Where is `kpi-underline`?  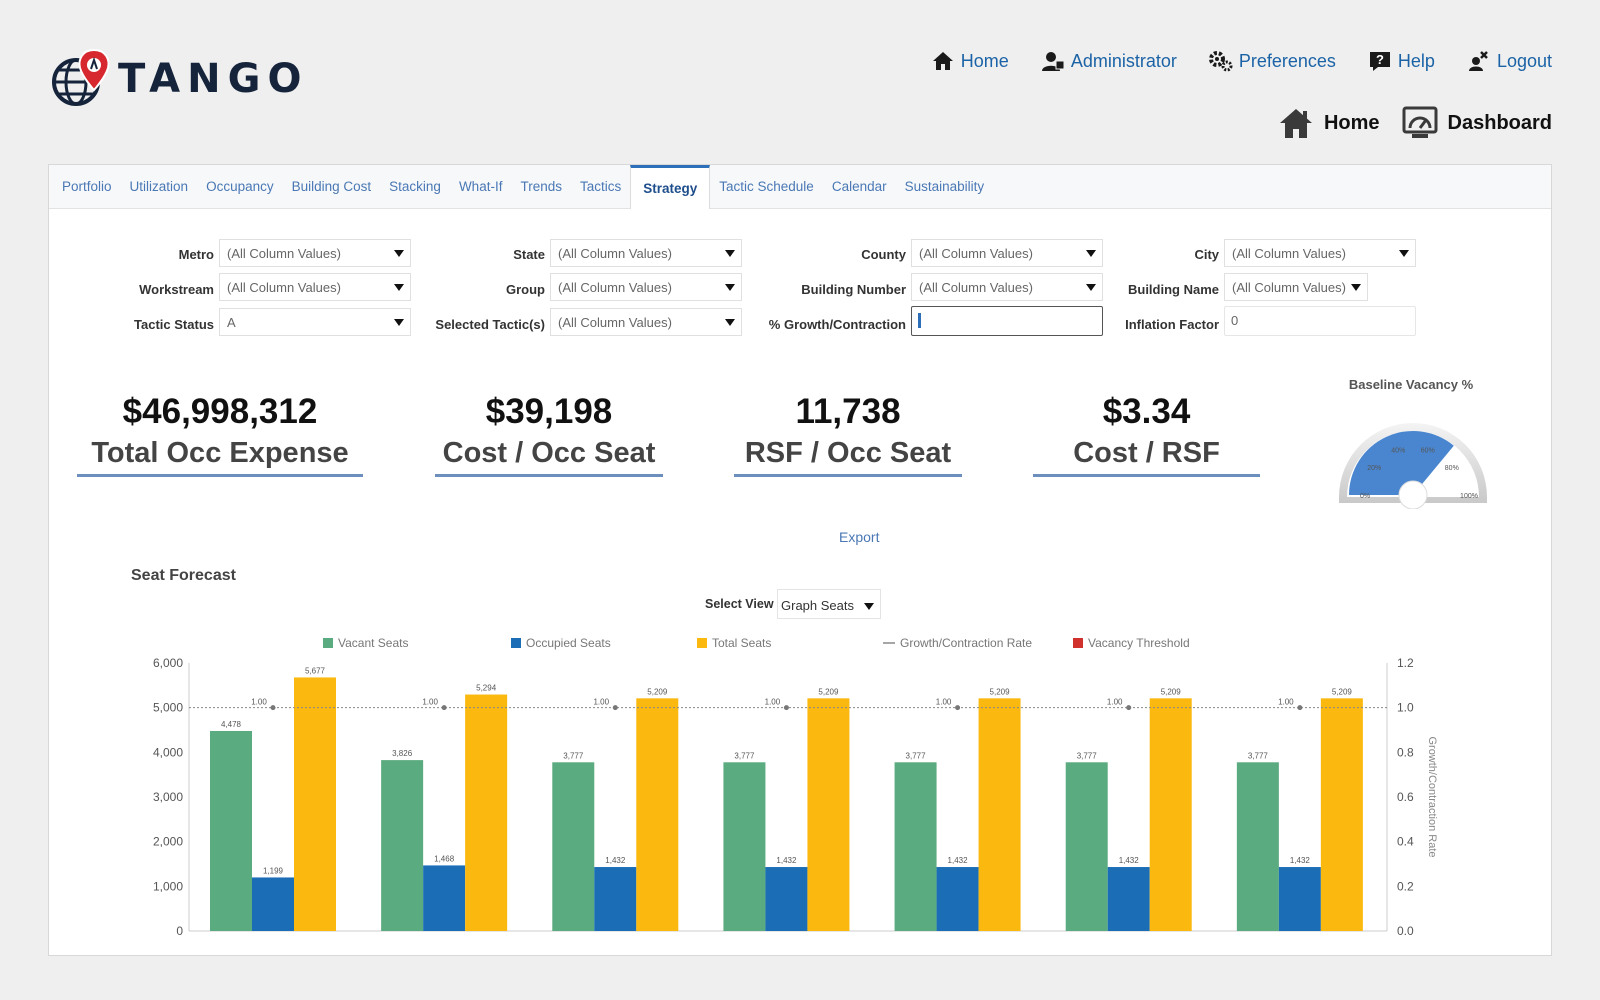
kpi-underline is located at coordinates (1146, 475).